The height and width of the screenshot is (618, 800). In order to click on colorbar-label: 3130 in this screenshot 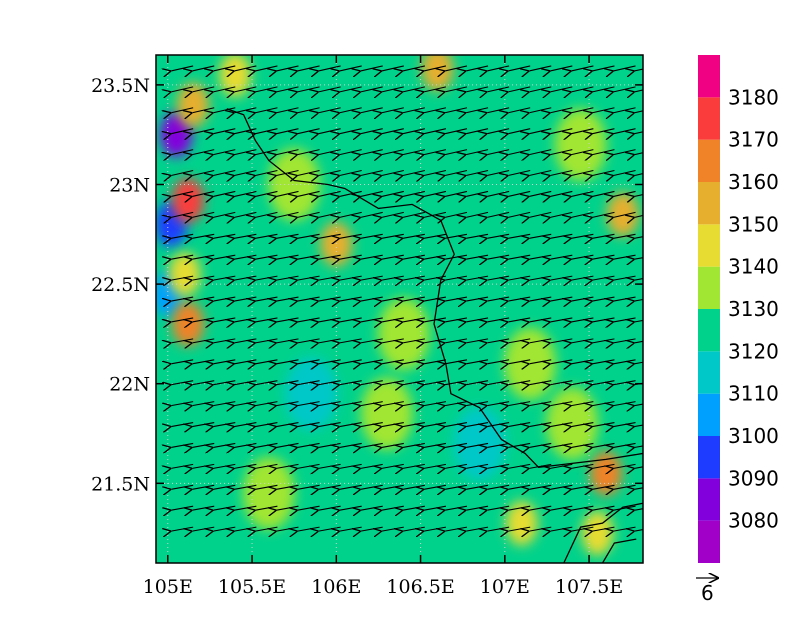, I will do `click(753, 309)`.